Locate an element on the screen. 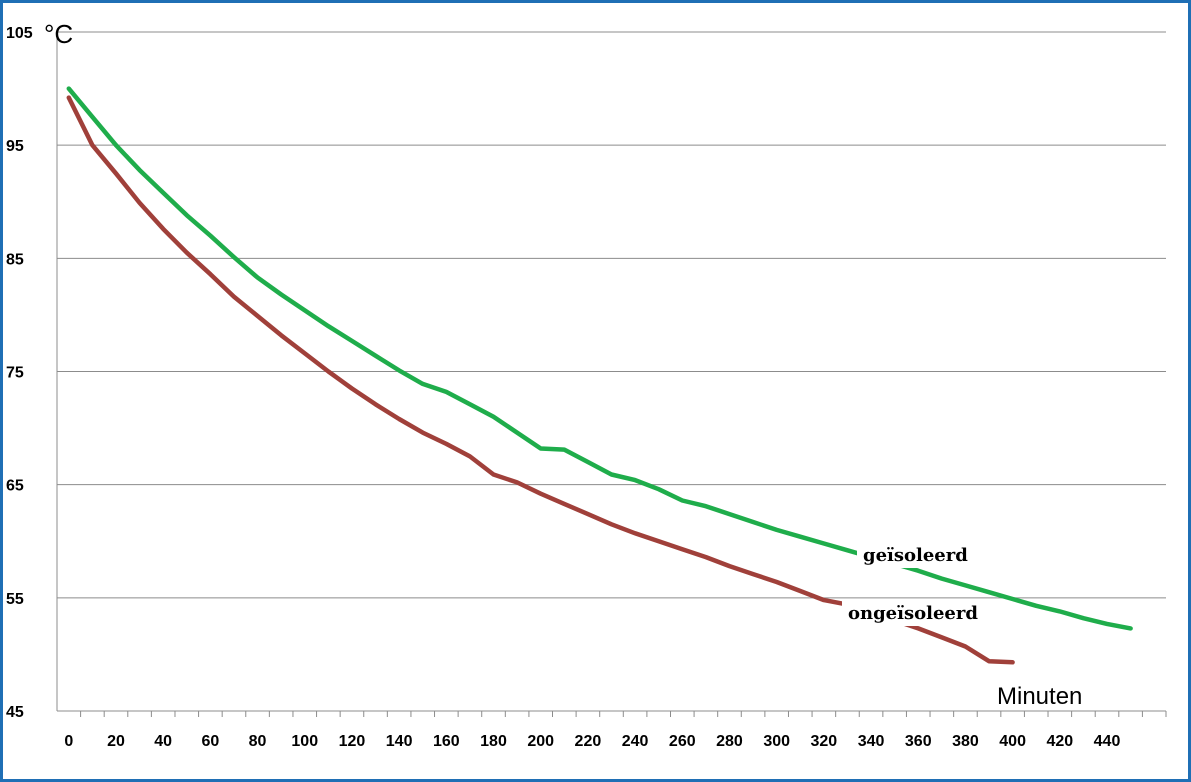 The height and width of the screenshot is (782, 1191). series-annotation-ongeisoleerd: ongeïsoleerd is located at coordinates (913, 613).